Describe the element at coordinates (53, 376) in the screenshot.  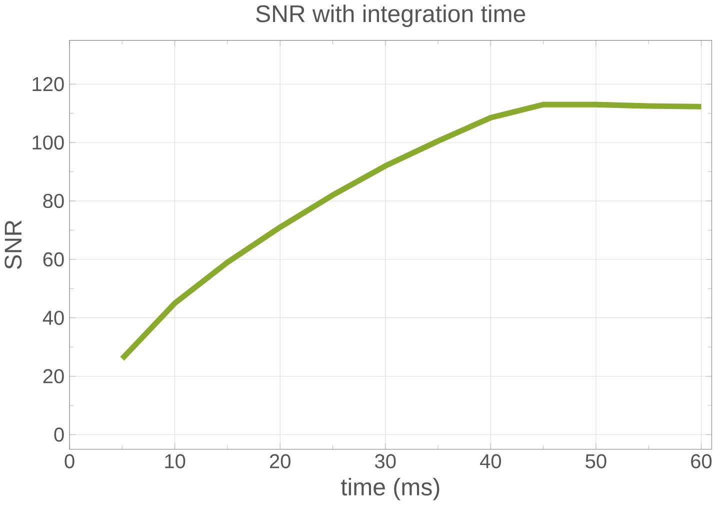
I see `y-tick-label: 20` at that location.